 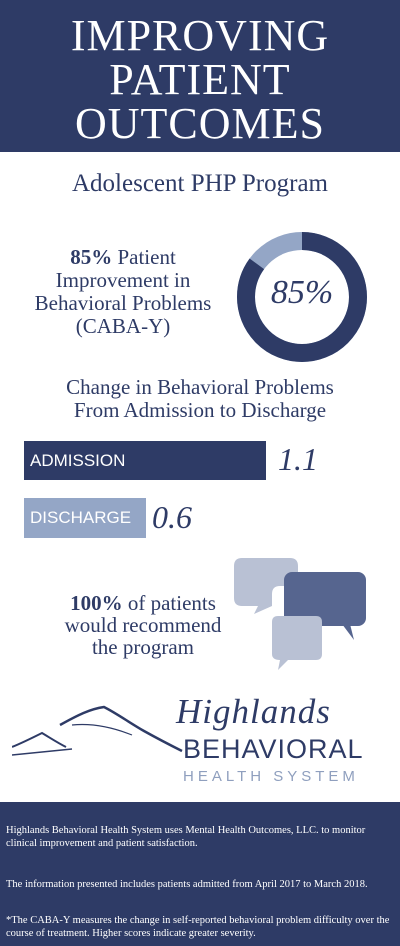 I want to click on discharge-label: DISCHARGE, so click(x=81, y=517).